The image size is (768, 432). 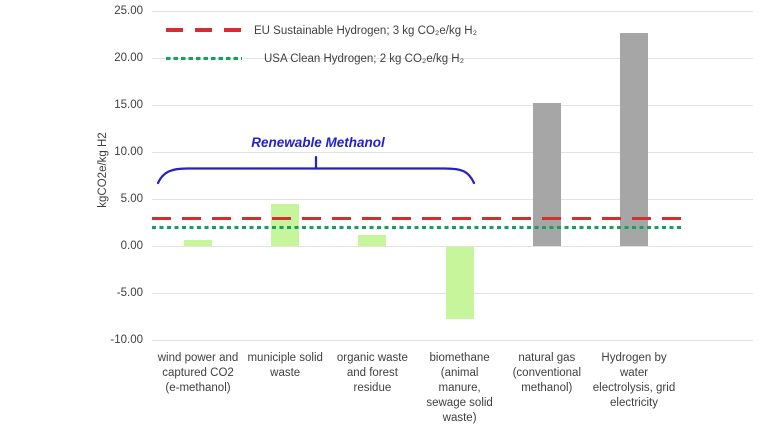 What do you see at coordinates (131, 245) in the screenshot?
I see `y-axis-tick-label: 0.00` at bounding box center [131, 245].